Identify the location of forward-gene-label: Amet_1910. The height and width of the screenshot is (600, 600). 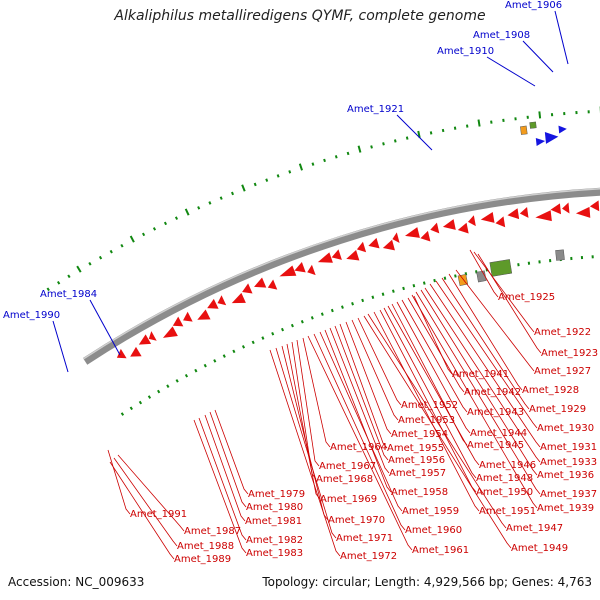
(465, 51).